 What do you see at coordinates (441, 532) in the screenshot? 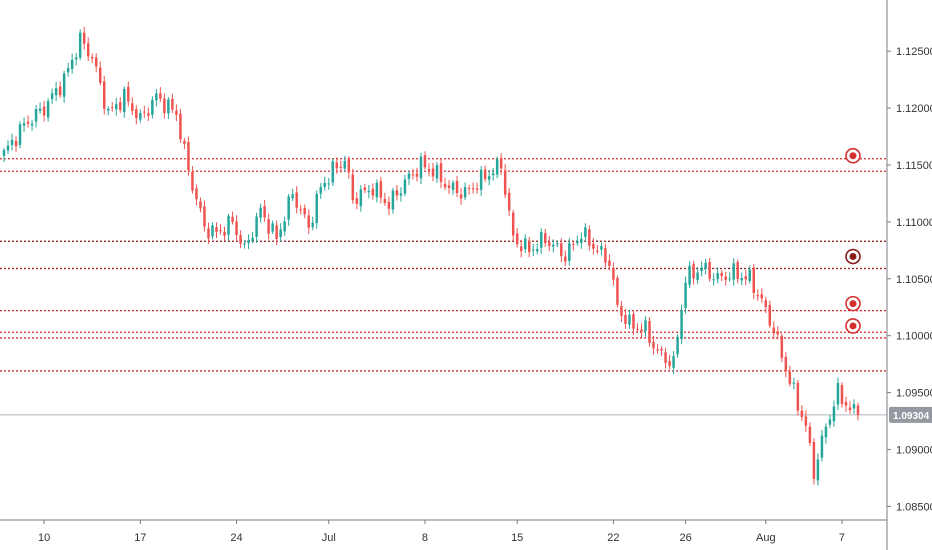
I see `x-axis-ticks: 10 17 24 Jul 8 15 22 26 Aug 7` at bounding box center [441, 532].